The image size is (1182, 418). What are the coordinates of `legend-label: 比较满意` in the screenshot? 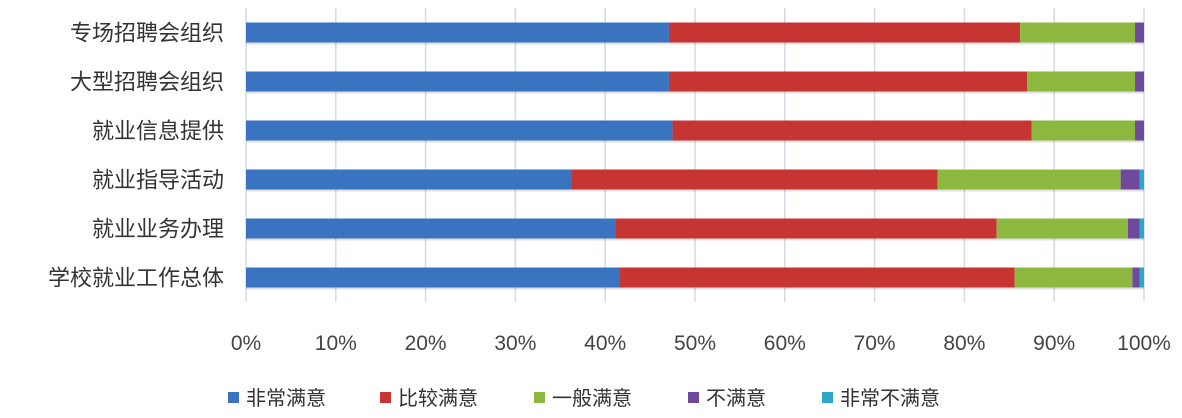 It's located at (438, 398).